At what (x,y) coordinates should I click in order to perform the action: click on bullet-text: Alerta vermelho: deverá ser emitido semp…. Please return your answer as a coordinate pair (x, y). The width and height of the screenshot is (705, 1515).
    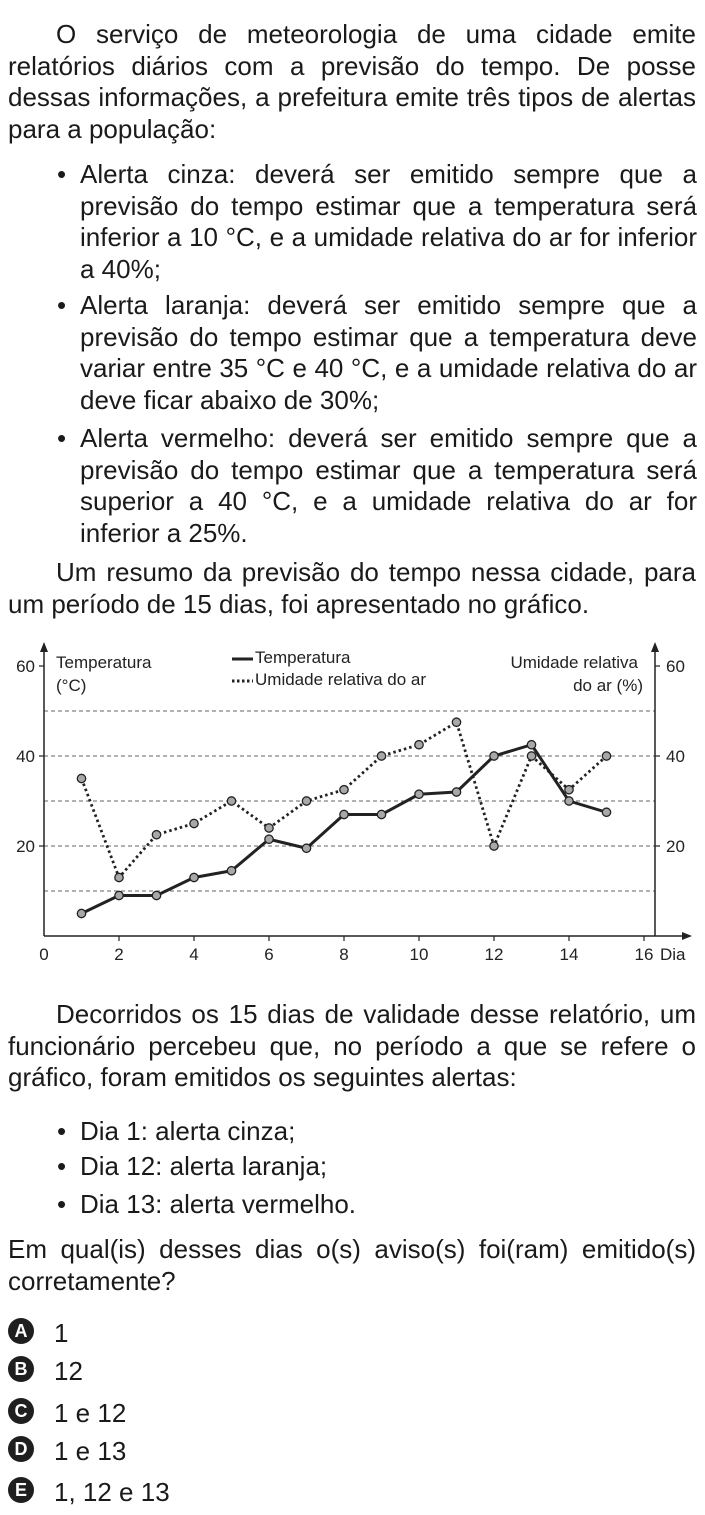
    Looking at the image, I should click on (388, 485).